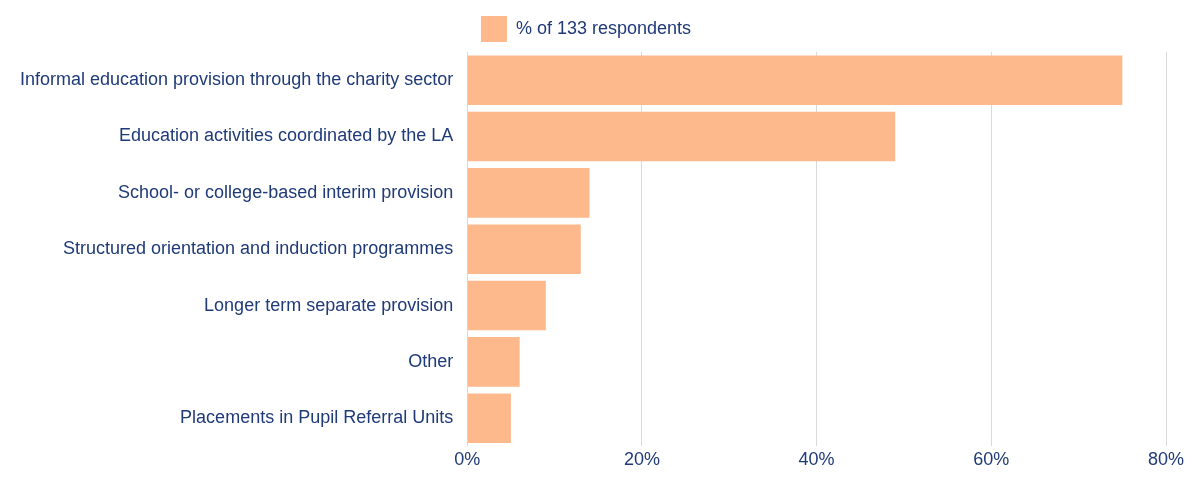  I want to click on y-tick-label: Informal education provision through the charity sector, so click(237, 79).